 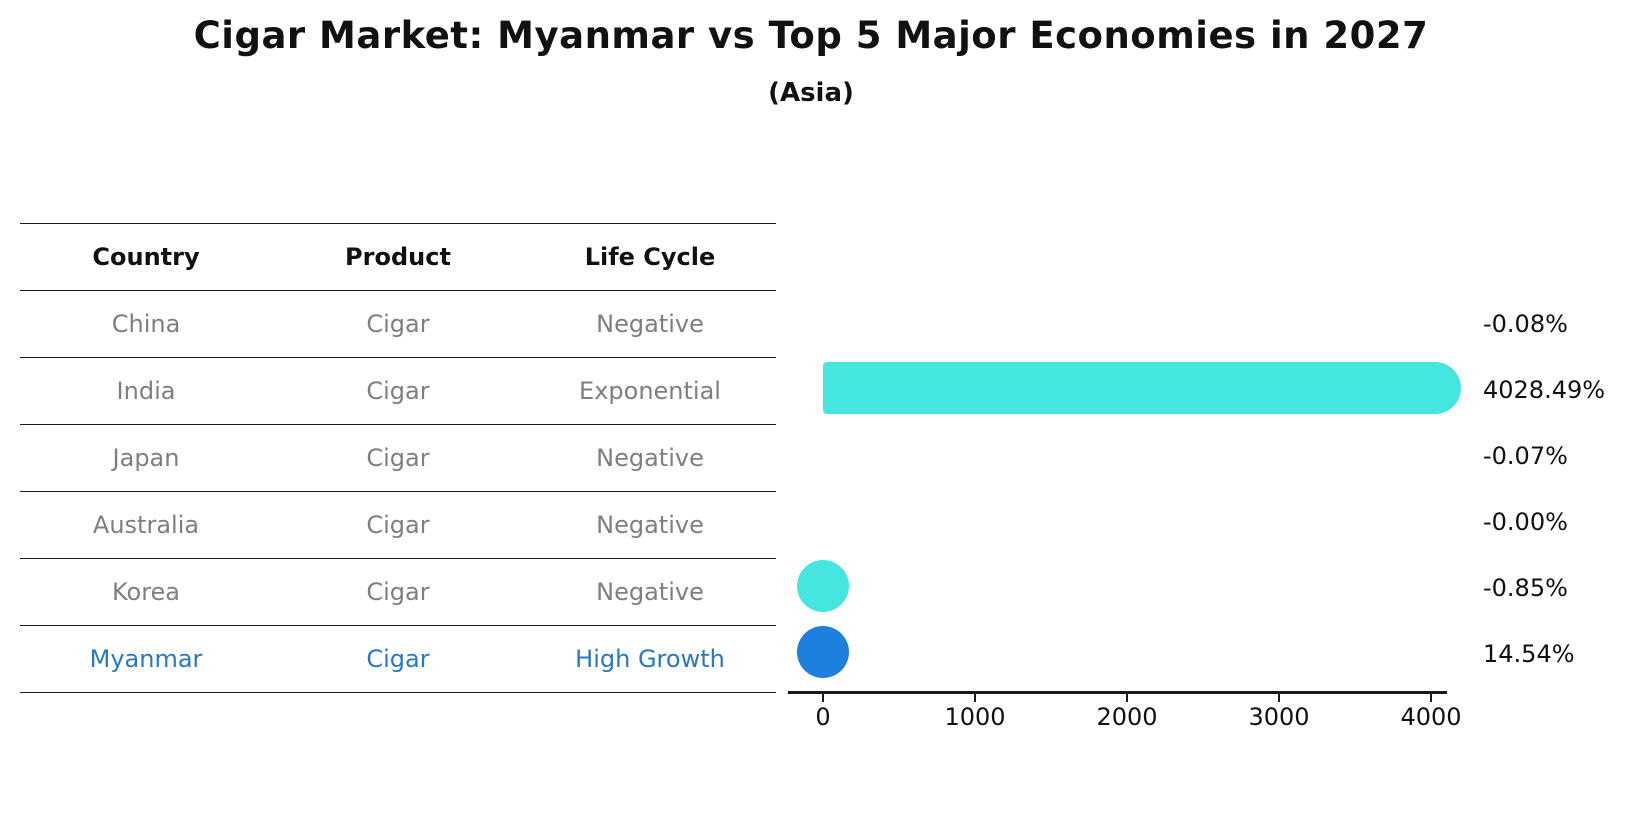 I want to click on value-label: -0.07%, so click(x=1525, y=456).